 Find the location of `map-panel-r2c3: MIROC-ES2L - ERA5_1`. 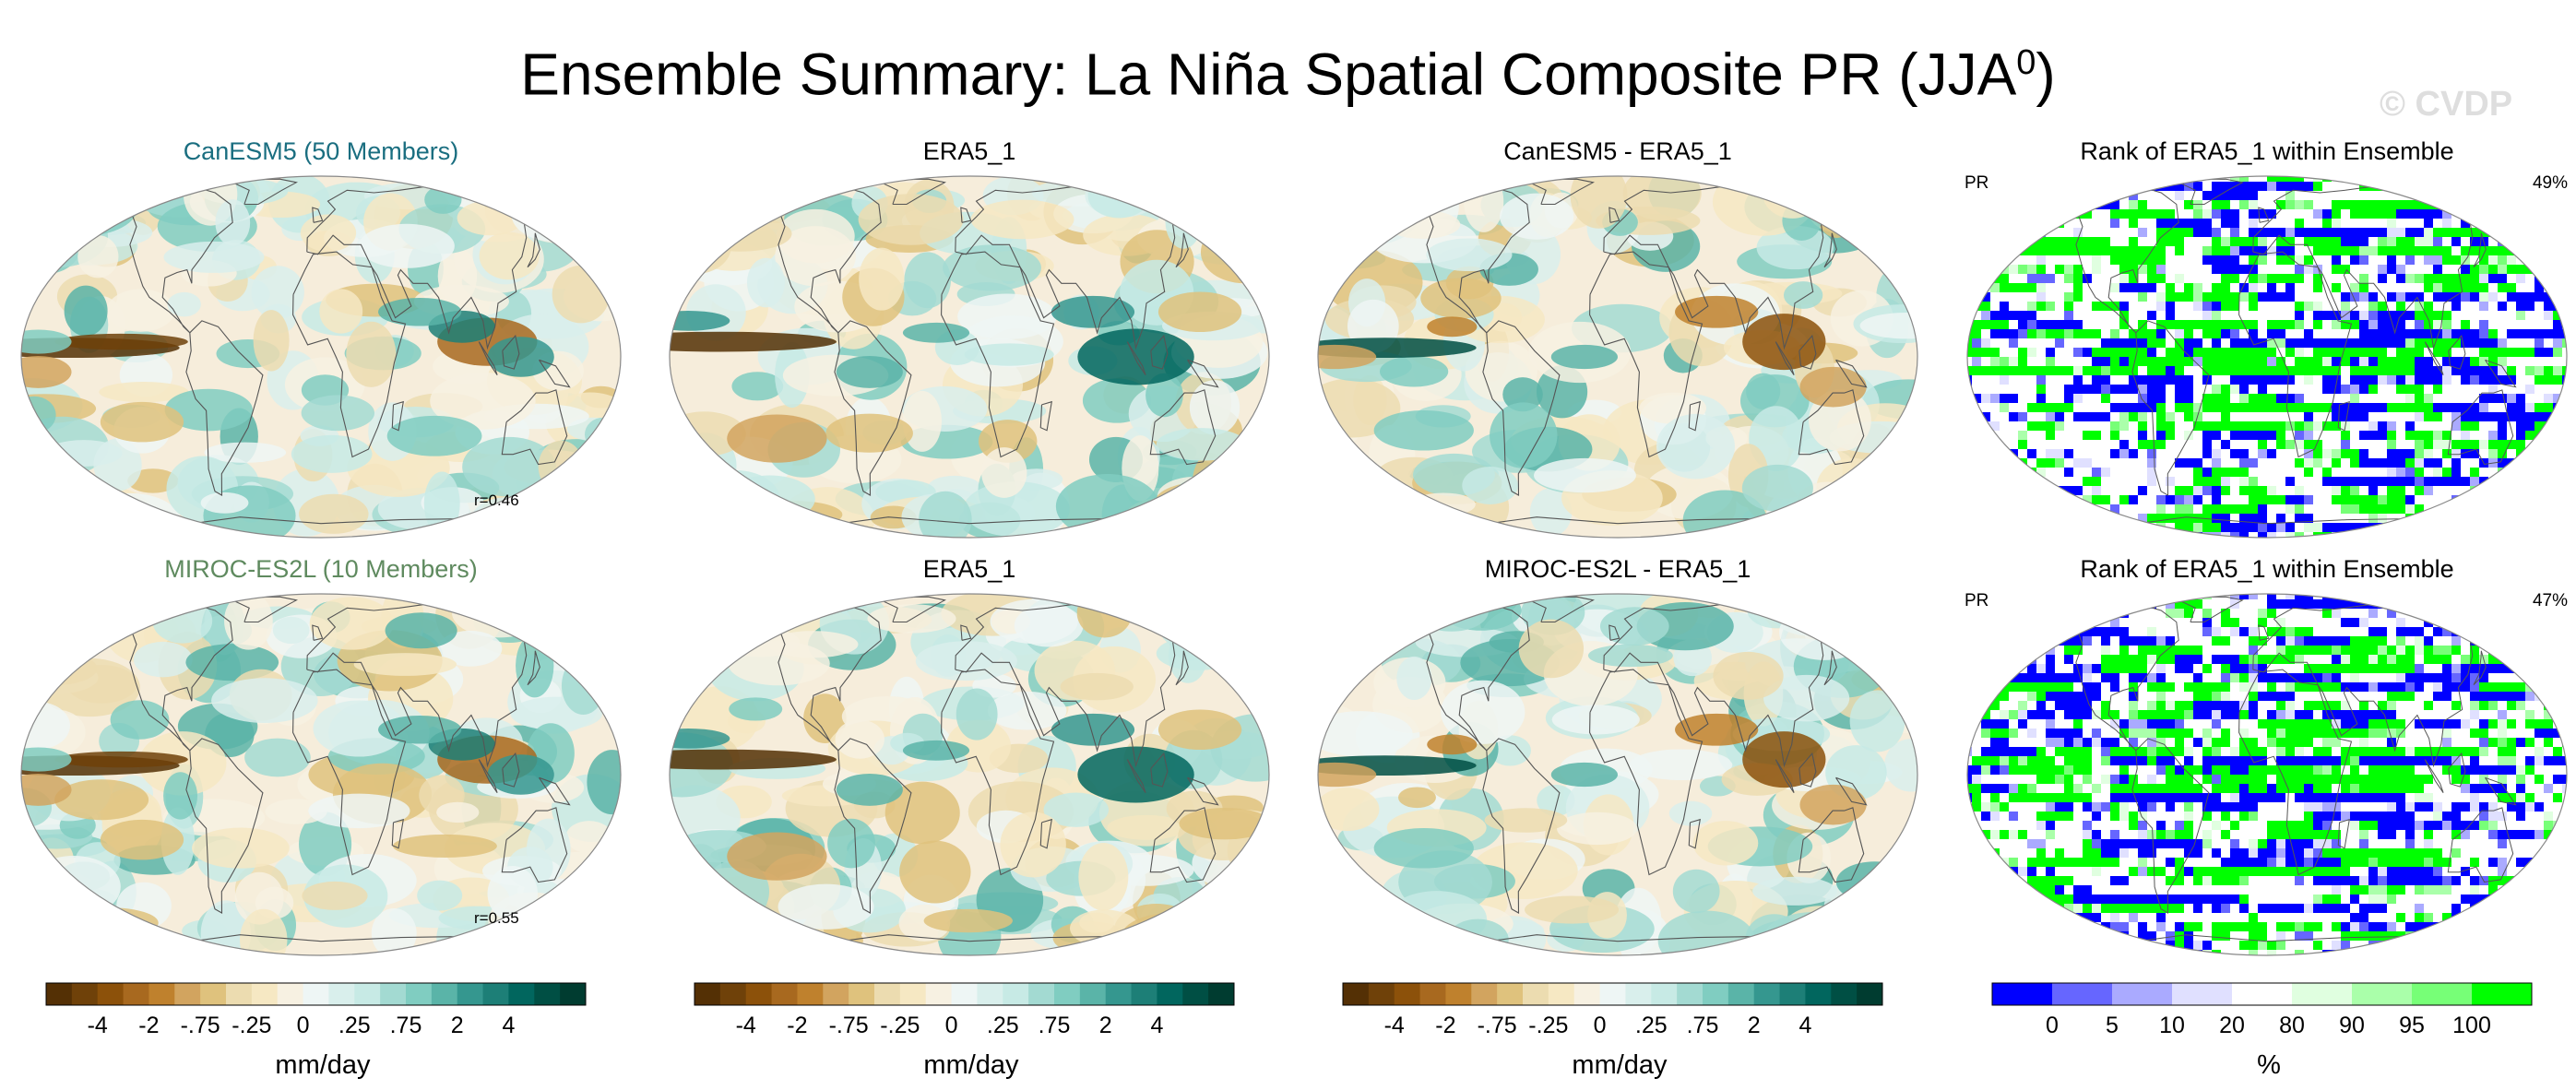

map-panel-r2c3: MIROC-ES2L - ERA5_1 is located at coordinates (1617, 756).